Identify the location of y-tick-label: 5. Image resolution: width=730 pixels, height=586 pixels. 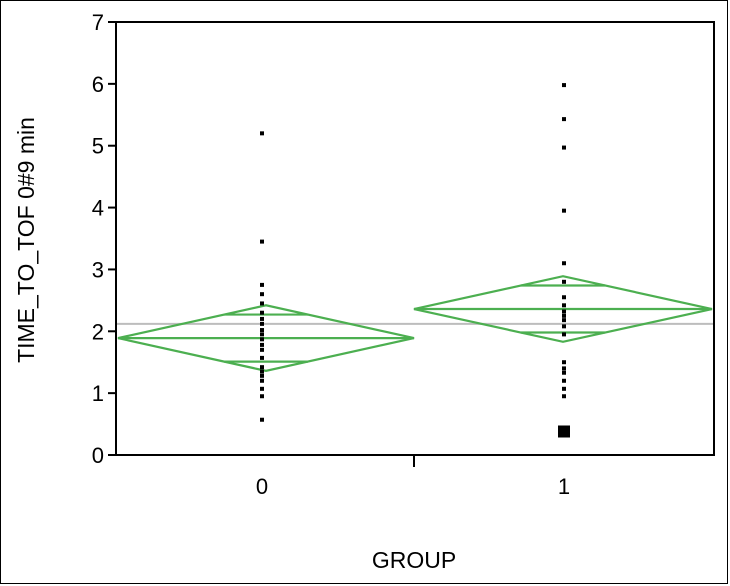
(98, 146).